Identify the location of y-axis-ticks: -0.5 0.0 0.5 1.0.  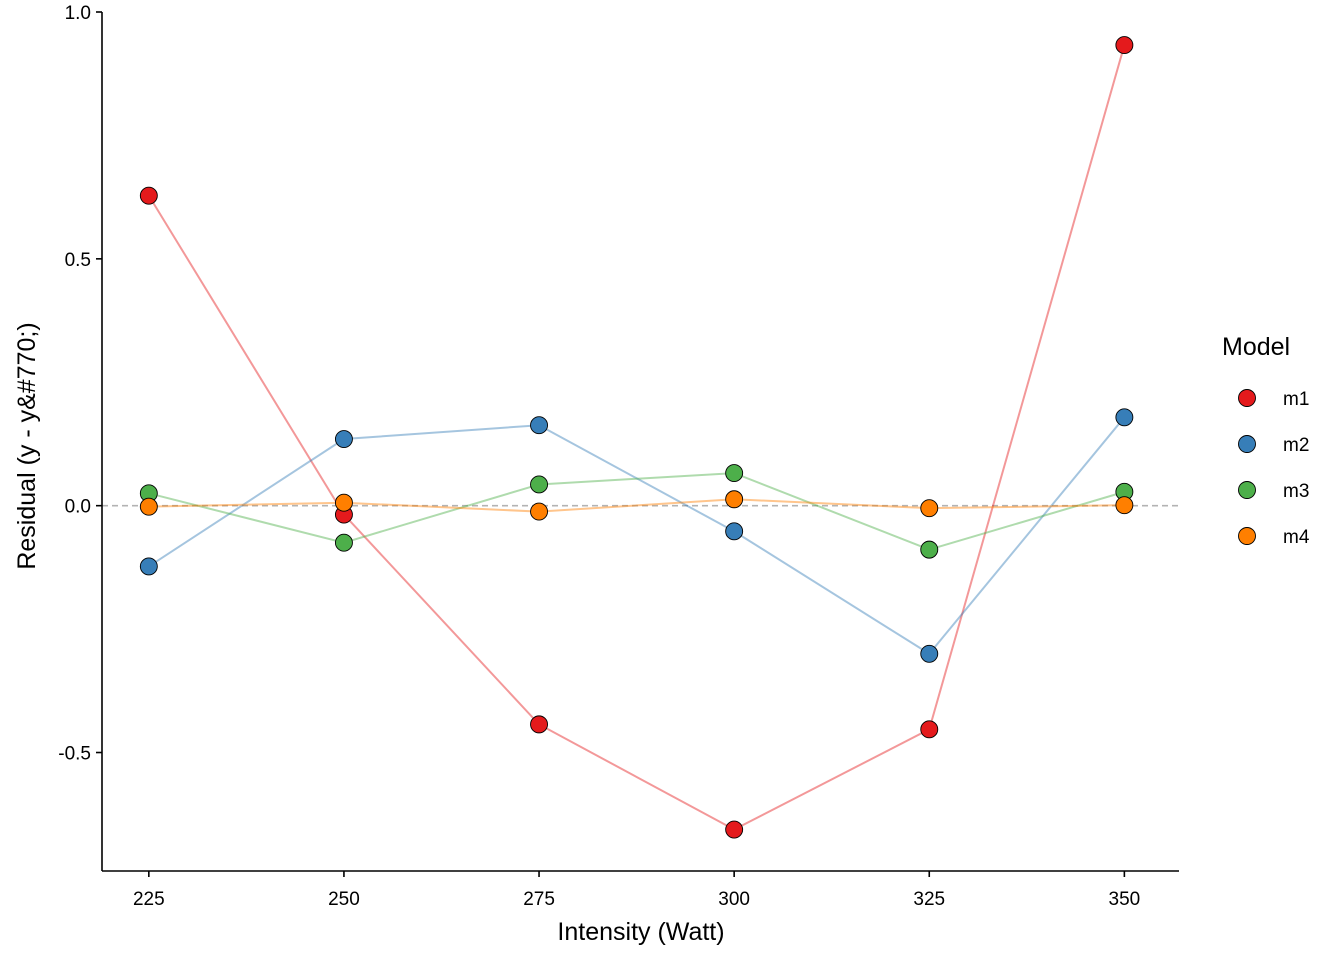
(80, 384).